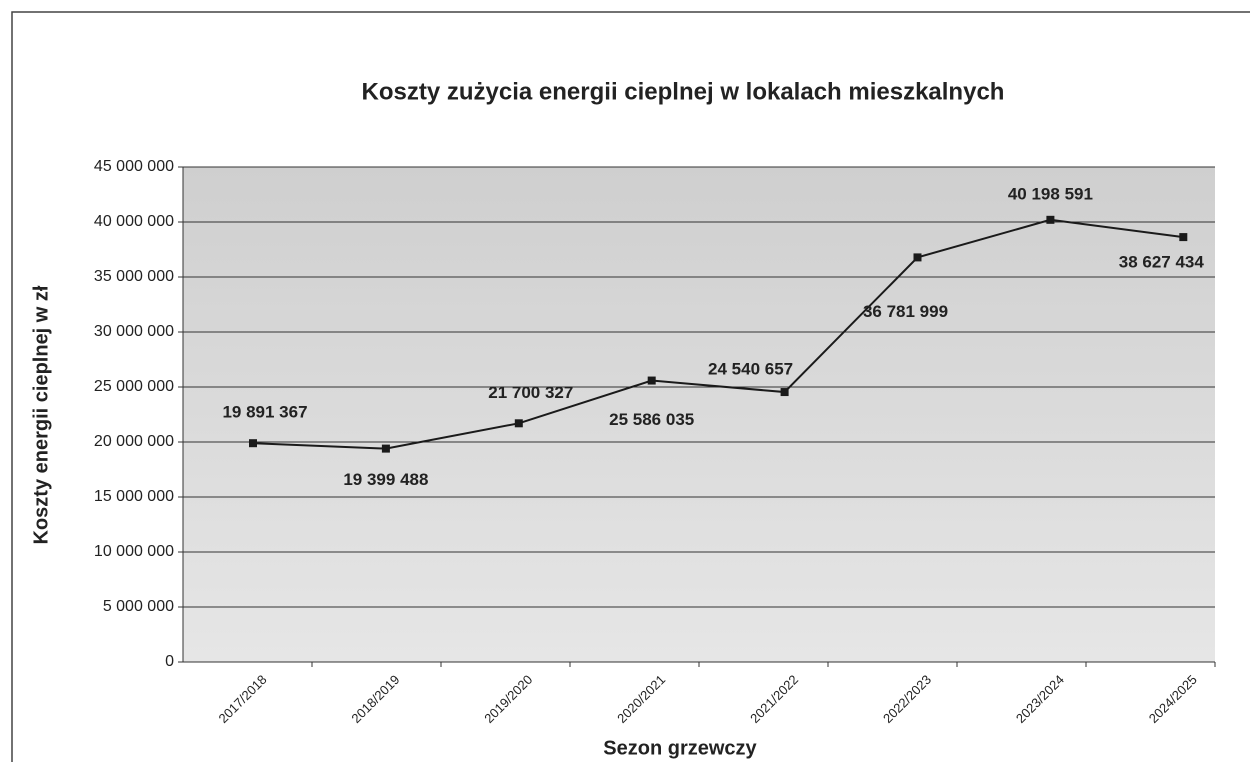 The height and width of the screenshot is (762, 1250). I want to click on y-tick-label: 0, so click(169, 661).